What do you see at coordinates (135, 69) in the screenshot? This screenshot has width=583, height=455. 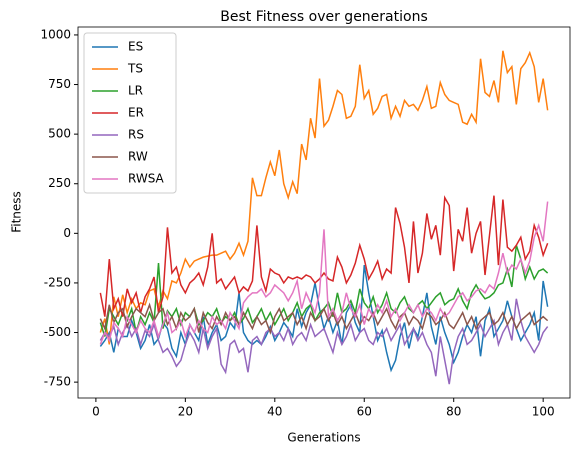 I see `legend-label: TS` at bounding box center [135, 69].